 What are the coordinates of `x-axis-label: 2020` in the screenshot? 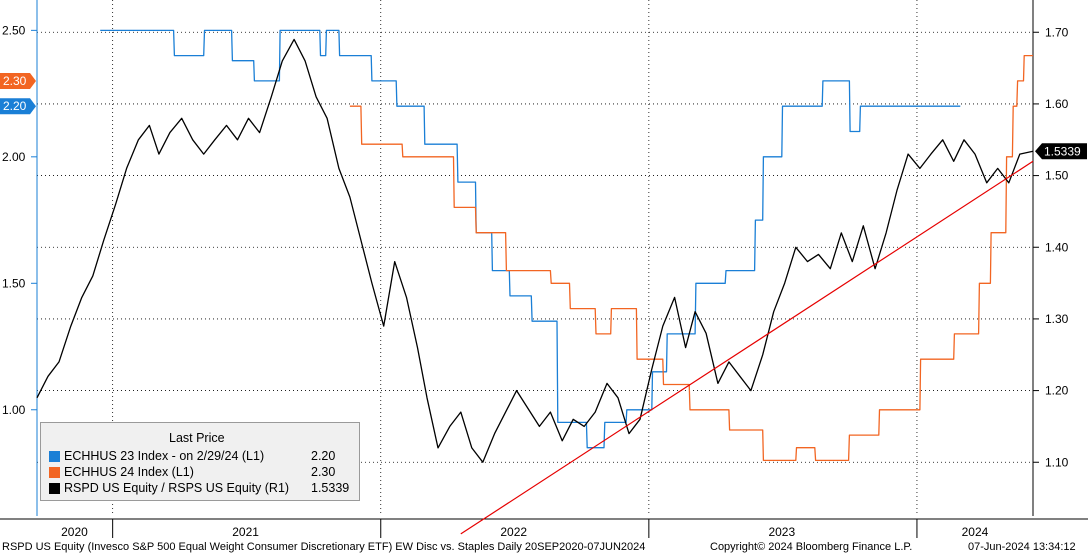 It's located at (74, 531).